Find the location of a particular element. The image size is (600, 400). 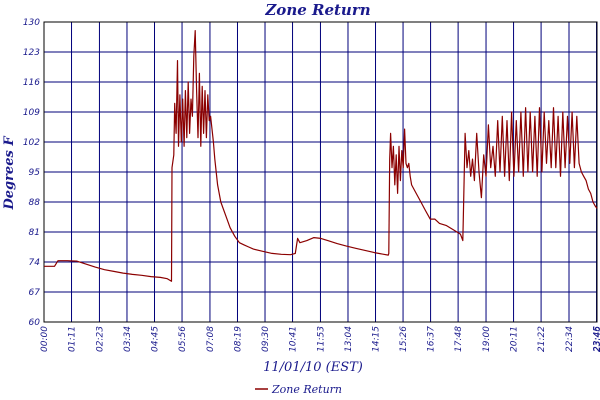

legend: Zone Return is located at coordinates (298, 389).